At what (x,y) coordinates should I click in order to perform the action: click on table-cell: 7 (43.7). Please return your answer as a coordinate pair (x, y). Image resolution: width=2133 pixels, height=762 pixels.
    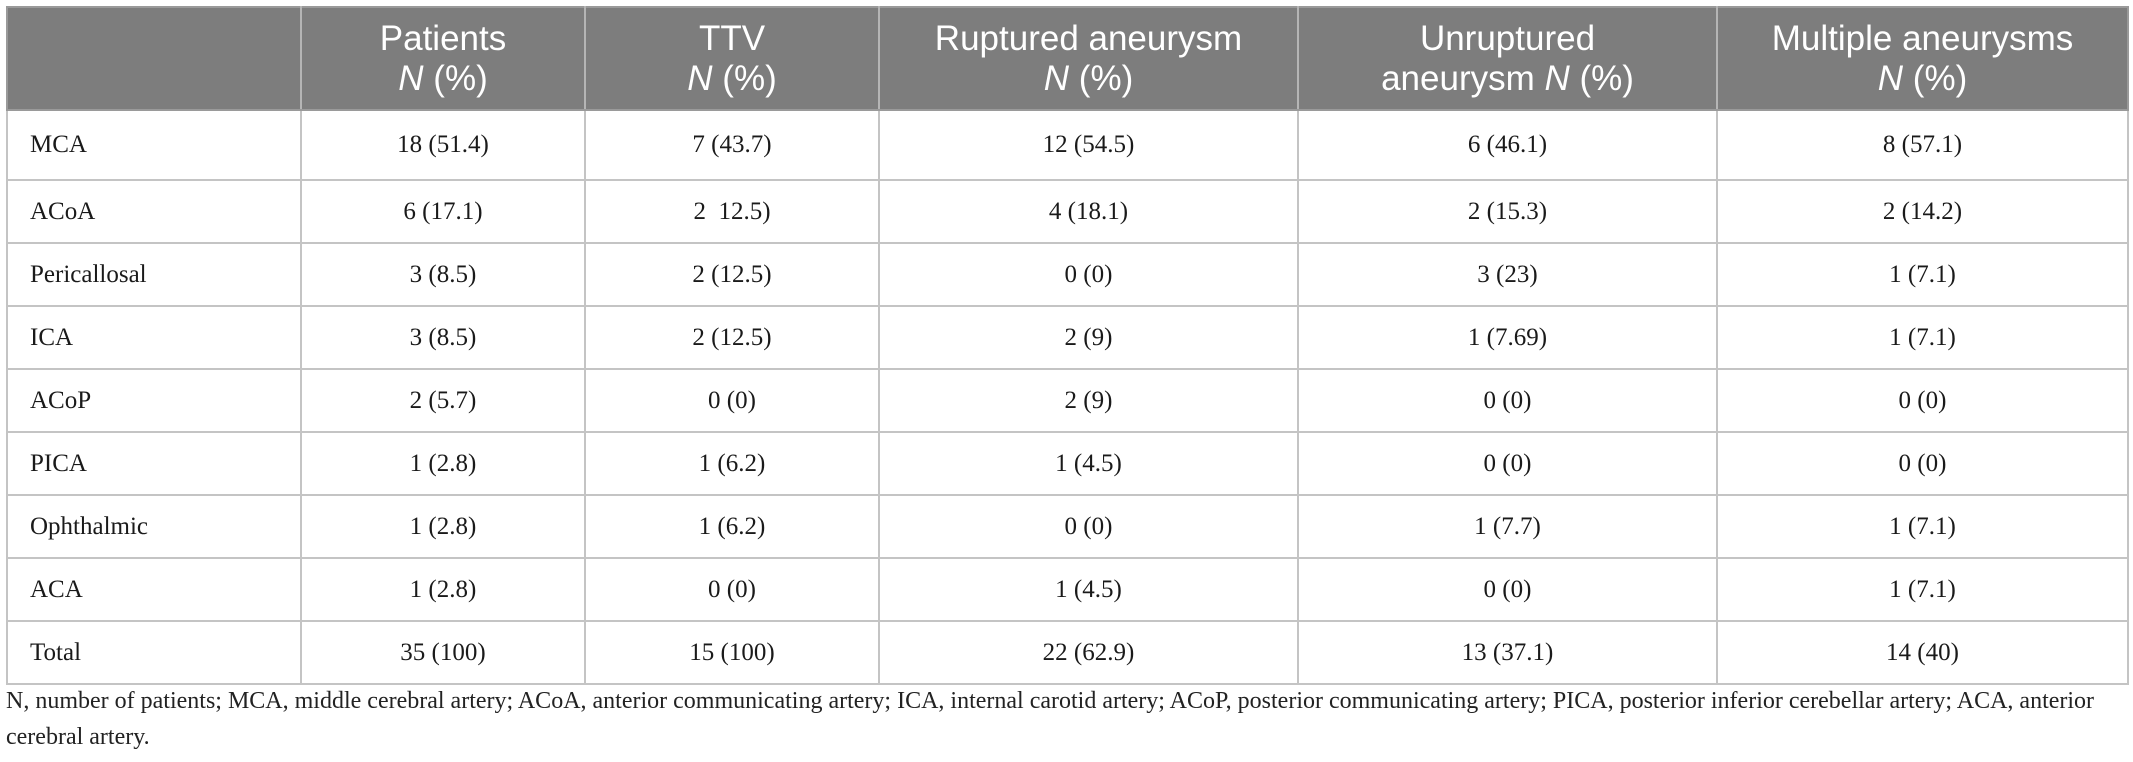
    Looking at the image, I should click on (732, 145).